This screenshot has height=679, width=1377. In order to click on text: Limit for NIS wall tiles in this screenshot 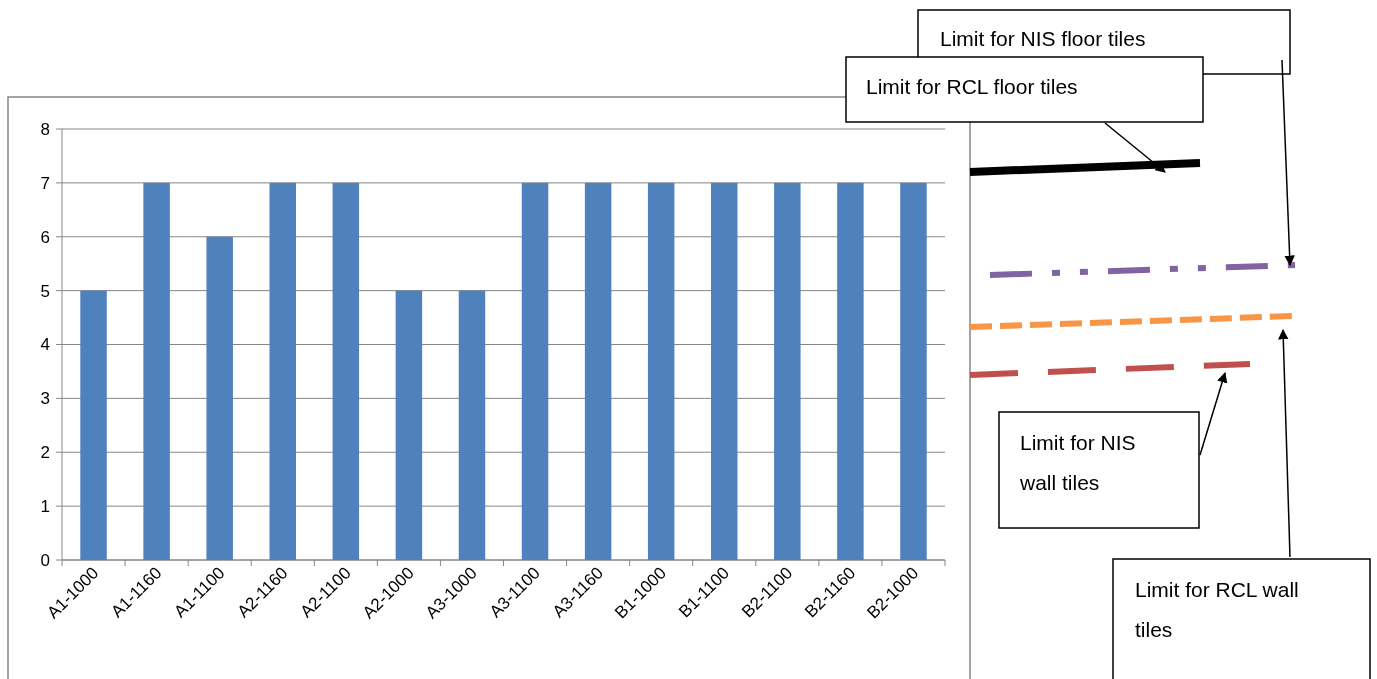, I will do `click(1077, 462)`.